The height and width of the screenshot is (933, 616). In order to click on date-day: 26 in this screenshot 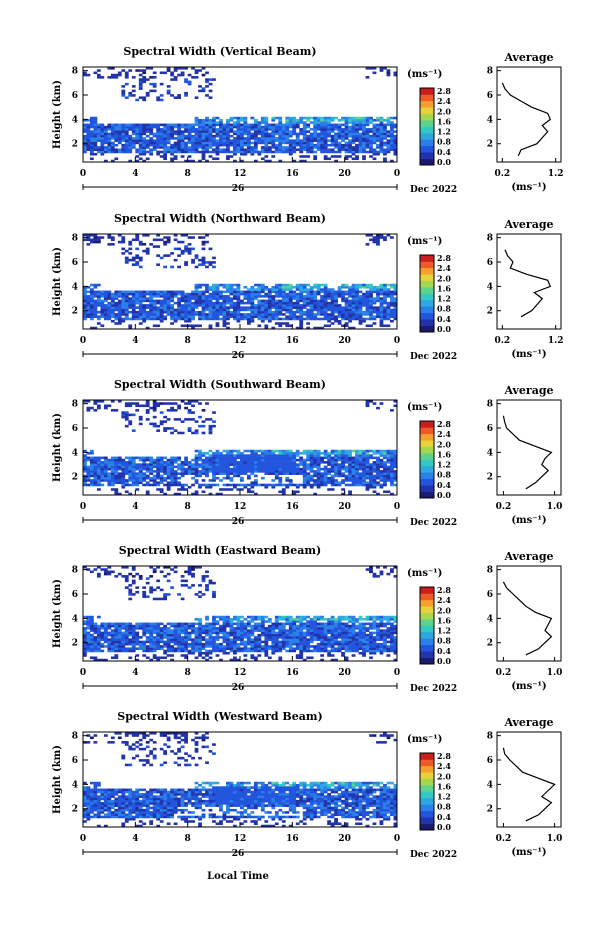, I will do `click(238, 522)`.